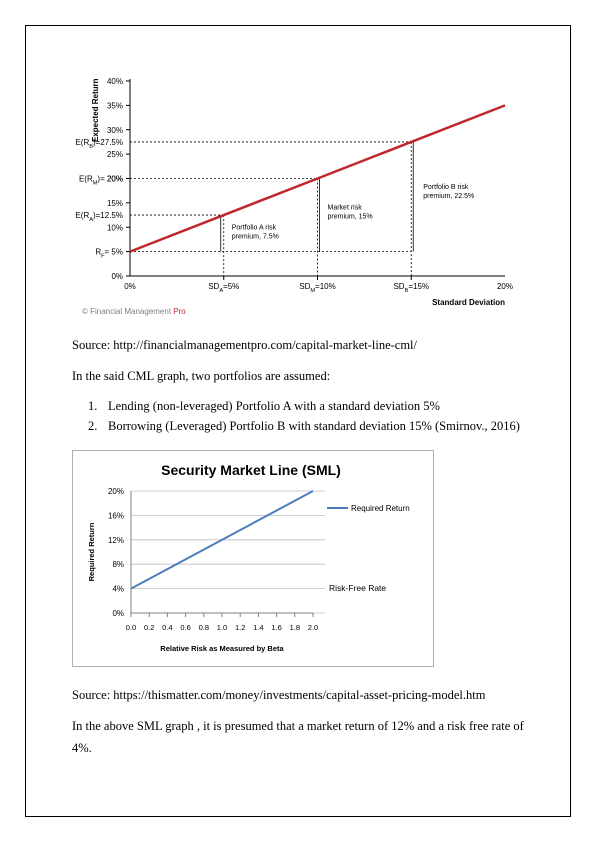 Image resolution: width=596 pixels, height=842 pixels. What do you see at coordinates (115, 130) in the screenshot?
I see `cml-y-tick-label: 30%` at bounding box center [115, 130].